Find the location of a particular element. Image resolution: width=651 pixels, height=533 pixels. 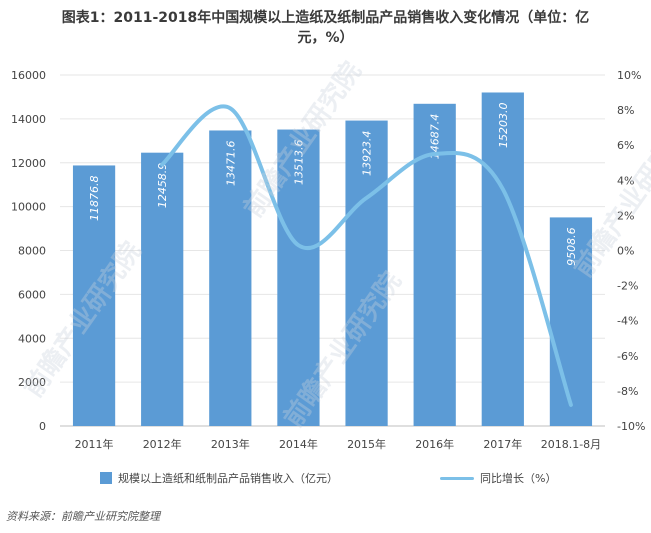

legend-item-bar: 规模以上造纸和纸制品产品销售收入（亿元） is located at coordinates (219, 478).